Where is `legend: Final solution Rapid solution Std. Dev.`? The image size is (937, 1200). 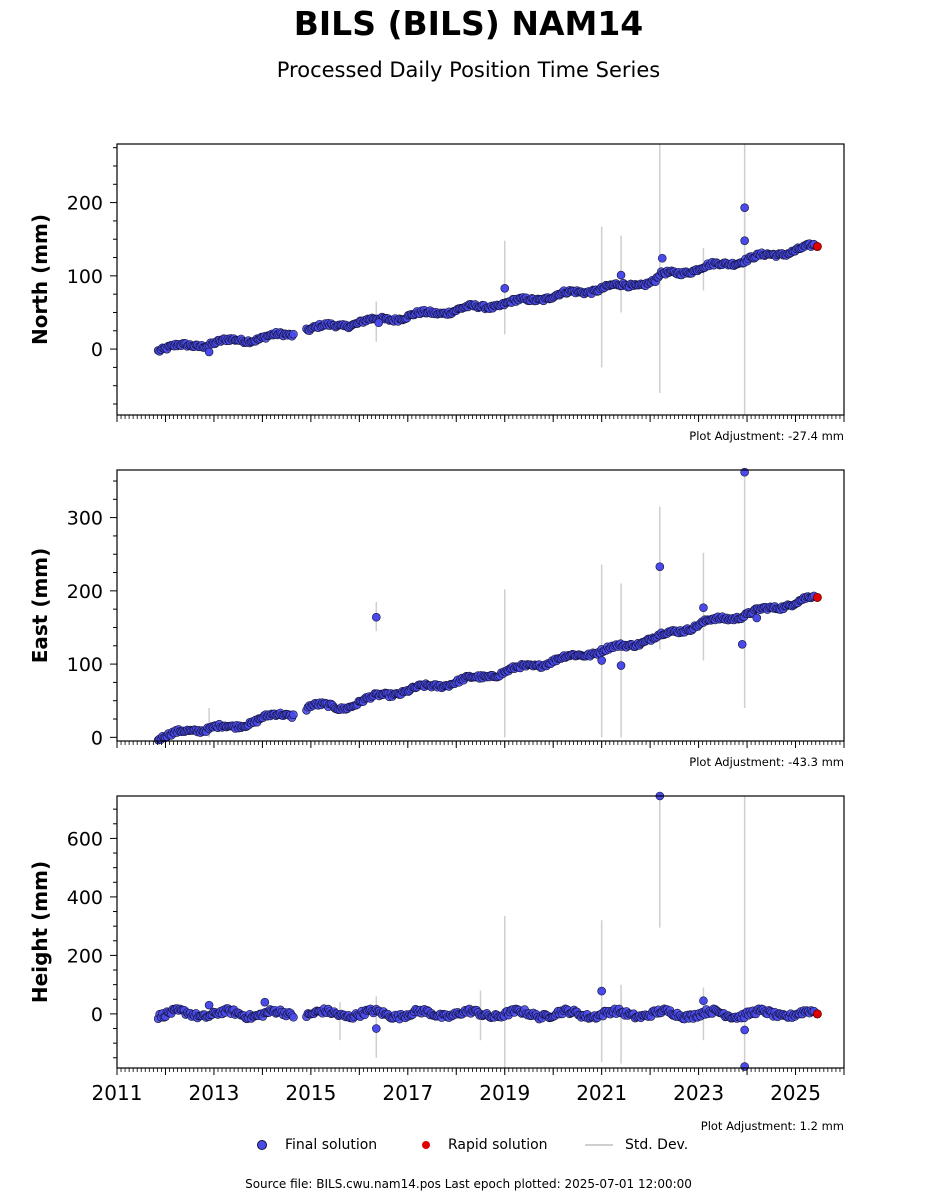 legend: Final solution Rapid solution Std. Dev. is located at coordinates (468, 1148).